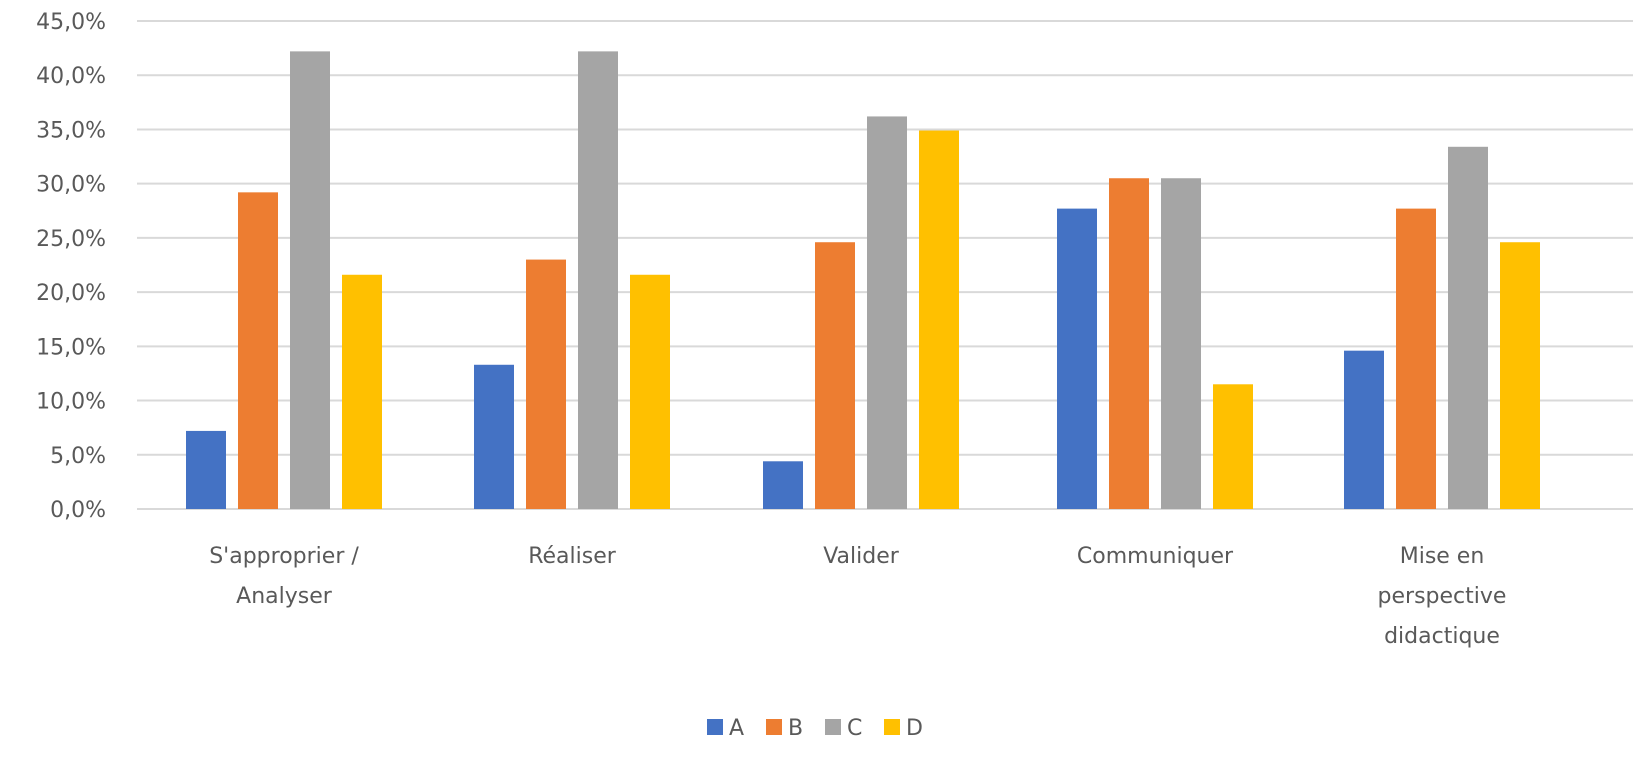 This screenshot has width=1633, height=758. What do you see at coordinates (715, 727) in the screenshot?
I see `legend-swatch-a` at bounding box center [715, 727].